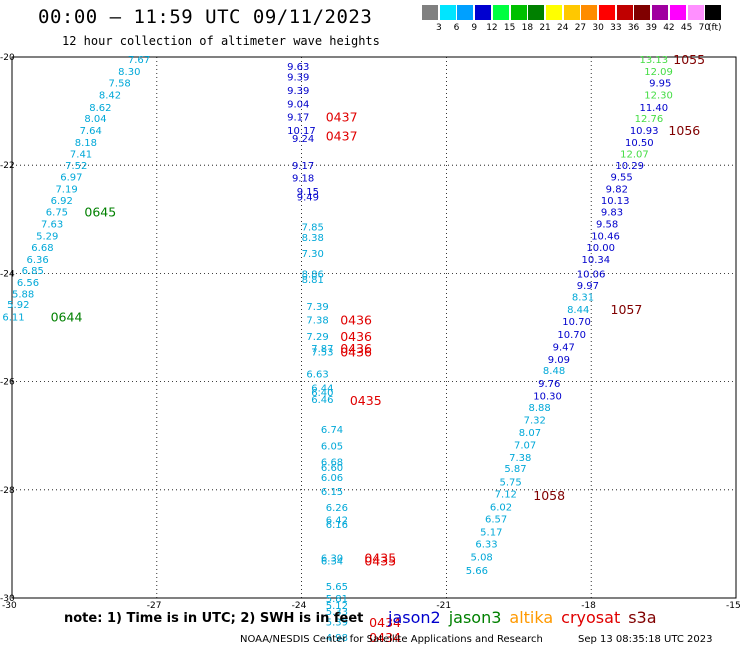  What do you see at coordinates (332, 430) in the screenshot?
I see `wave-height-value: 6.74` at bounding box center [332, 430].